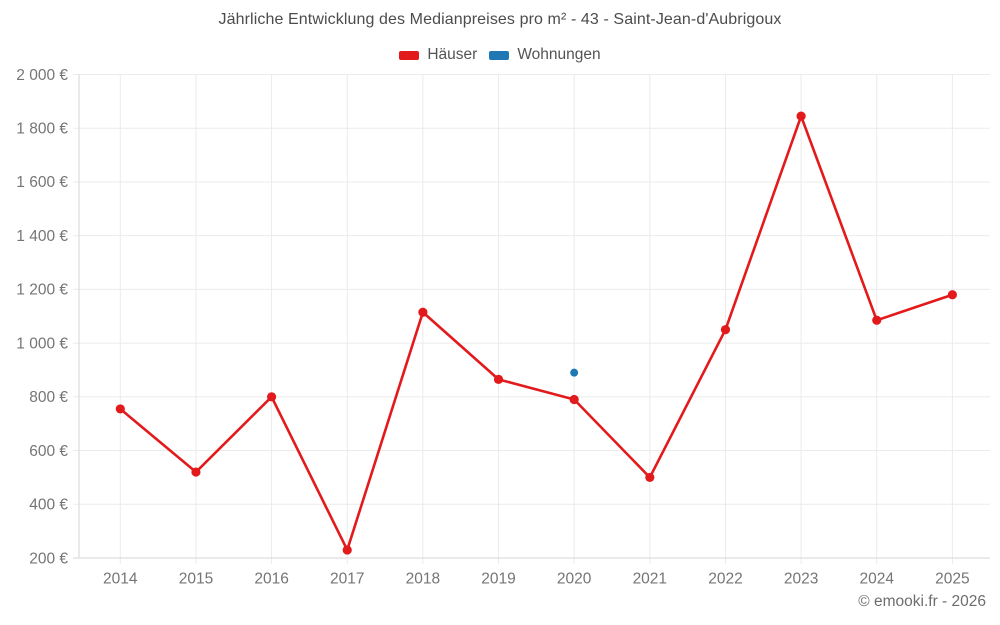  Describe the element at coordinates (347, 579) in the screenshot. I see `x-axis-tick-label: 2017` at that location.